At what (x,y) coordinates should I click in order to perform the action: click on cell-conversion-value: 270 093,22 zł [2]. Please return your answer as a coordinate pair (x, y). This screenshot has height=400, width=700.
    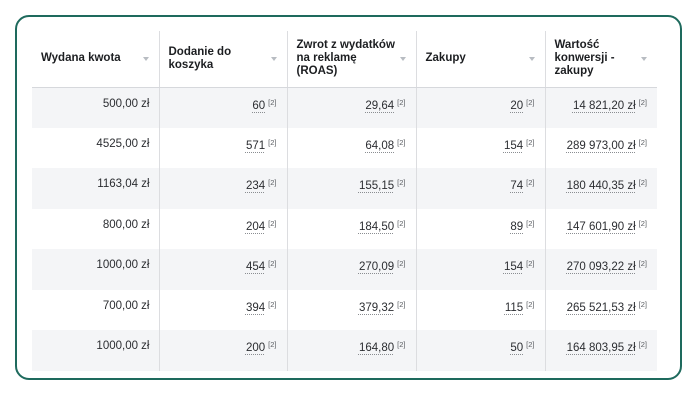
    Looking at the image, I should click on (601, 269).